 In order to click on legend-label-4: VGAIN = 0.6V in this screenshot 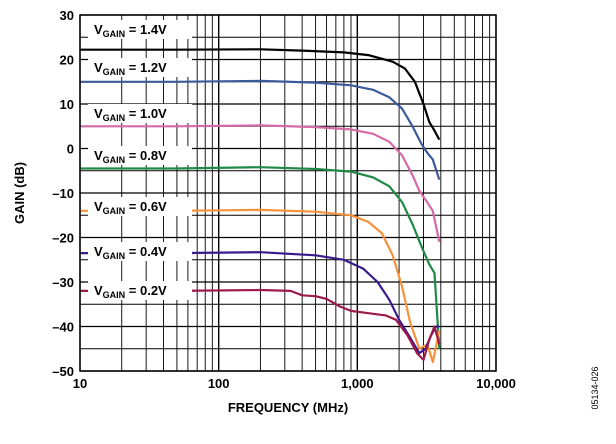, I will do `click(130, 207)`.